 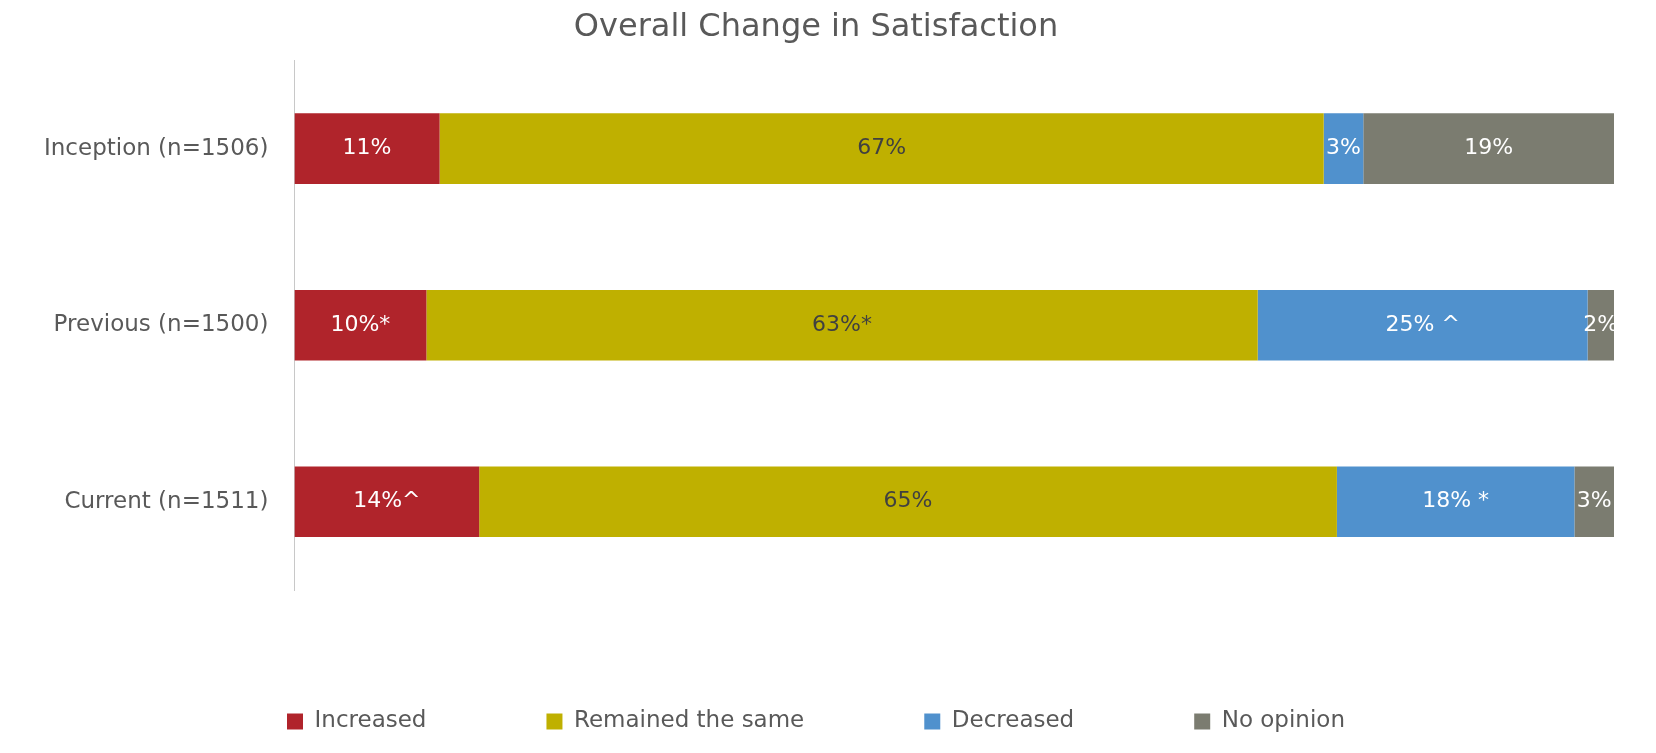 I want to click on data-label: 65%, so click(x=908, y=500).